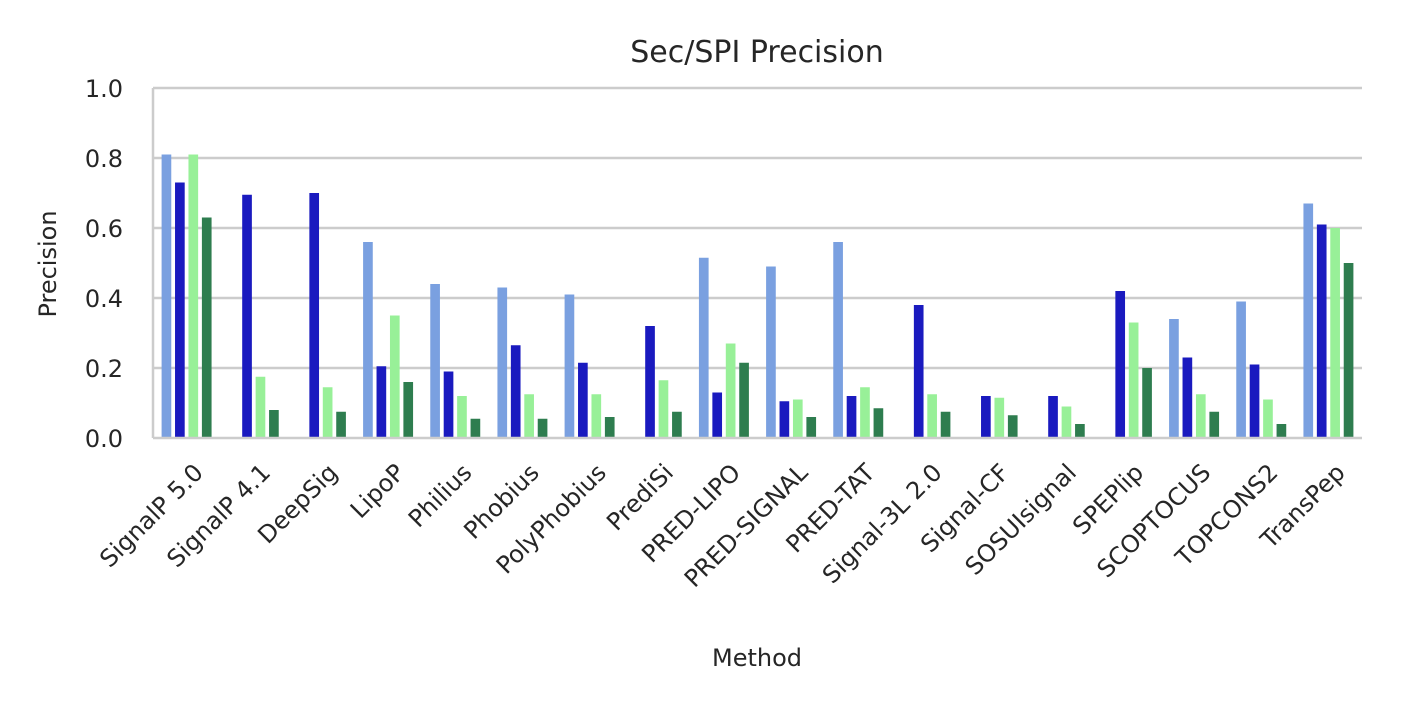  Describe the element at coordinates (104, 89) in the screenshot. I see `y-tick-label: 1.0` at that location.